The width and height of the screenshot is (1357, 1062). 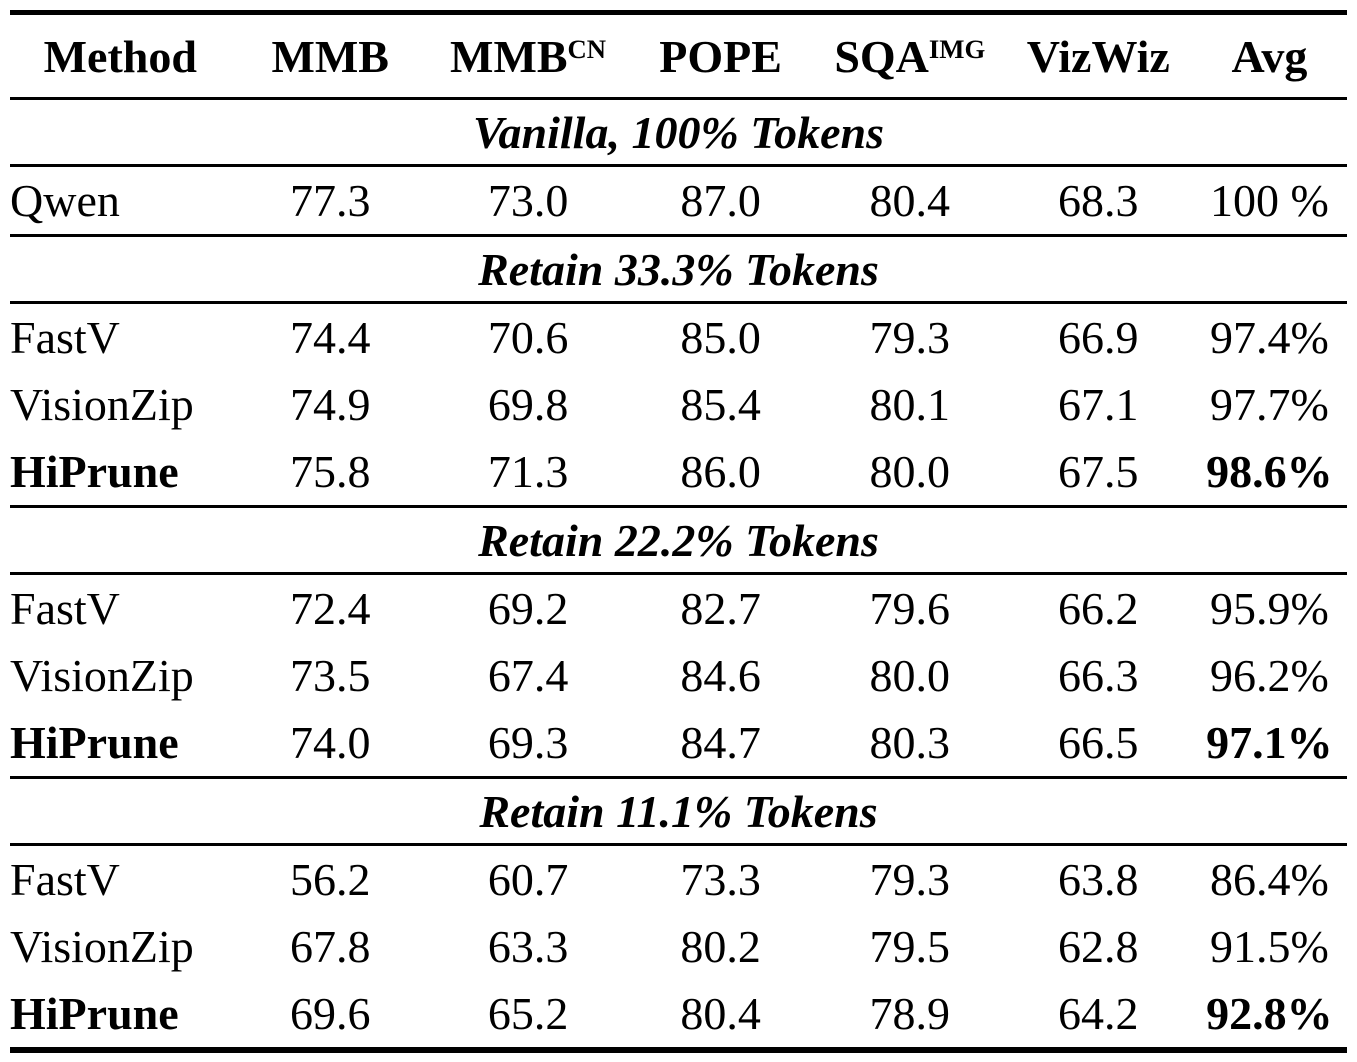 I want to click on avg-value: 97.4%, so click(x=1269, y=337).